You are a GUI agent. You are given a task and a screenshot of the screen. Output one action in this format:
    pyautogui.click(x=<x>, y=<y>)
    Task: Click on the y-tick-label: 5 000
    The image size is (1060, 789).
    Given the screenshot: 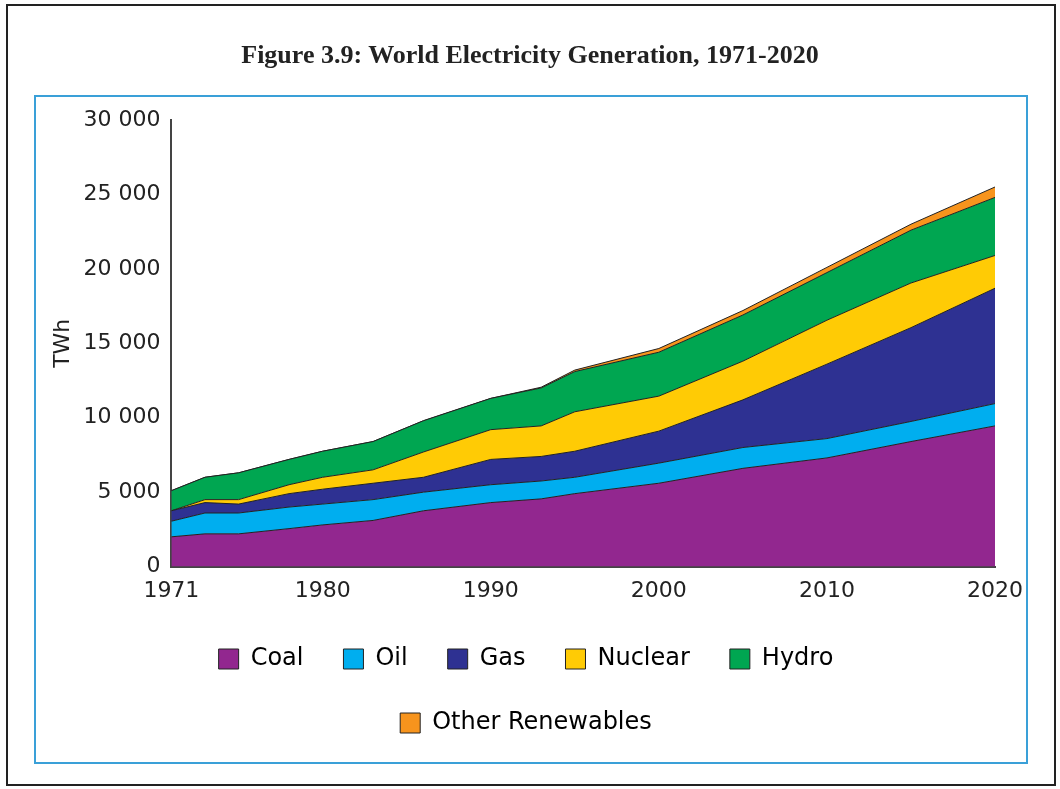 What is the action you would take?
    pyautogui.click(x=129, y=490)
    